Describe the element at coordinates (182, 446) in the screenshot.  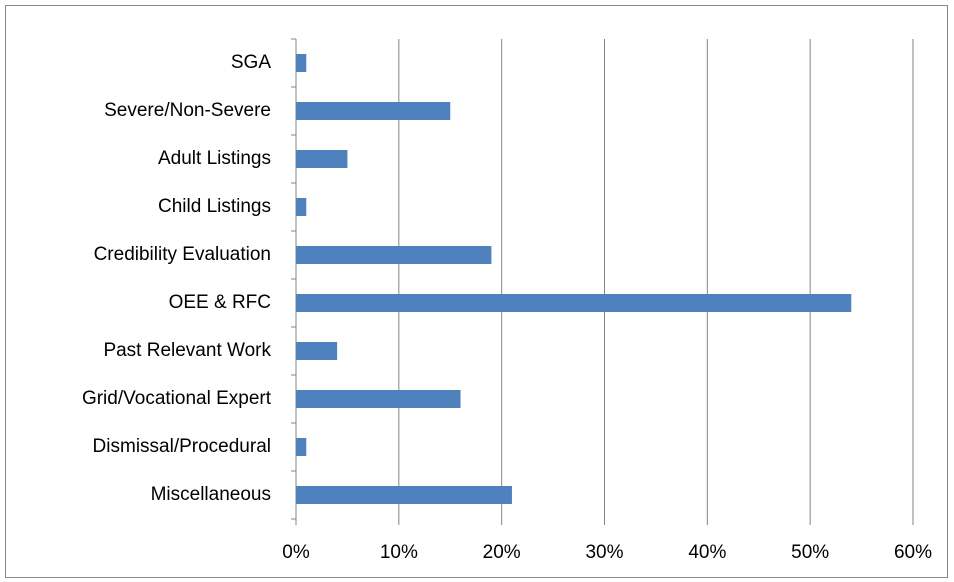
I see `y-tick-label: Dismissal/Procedural` at that location.